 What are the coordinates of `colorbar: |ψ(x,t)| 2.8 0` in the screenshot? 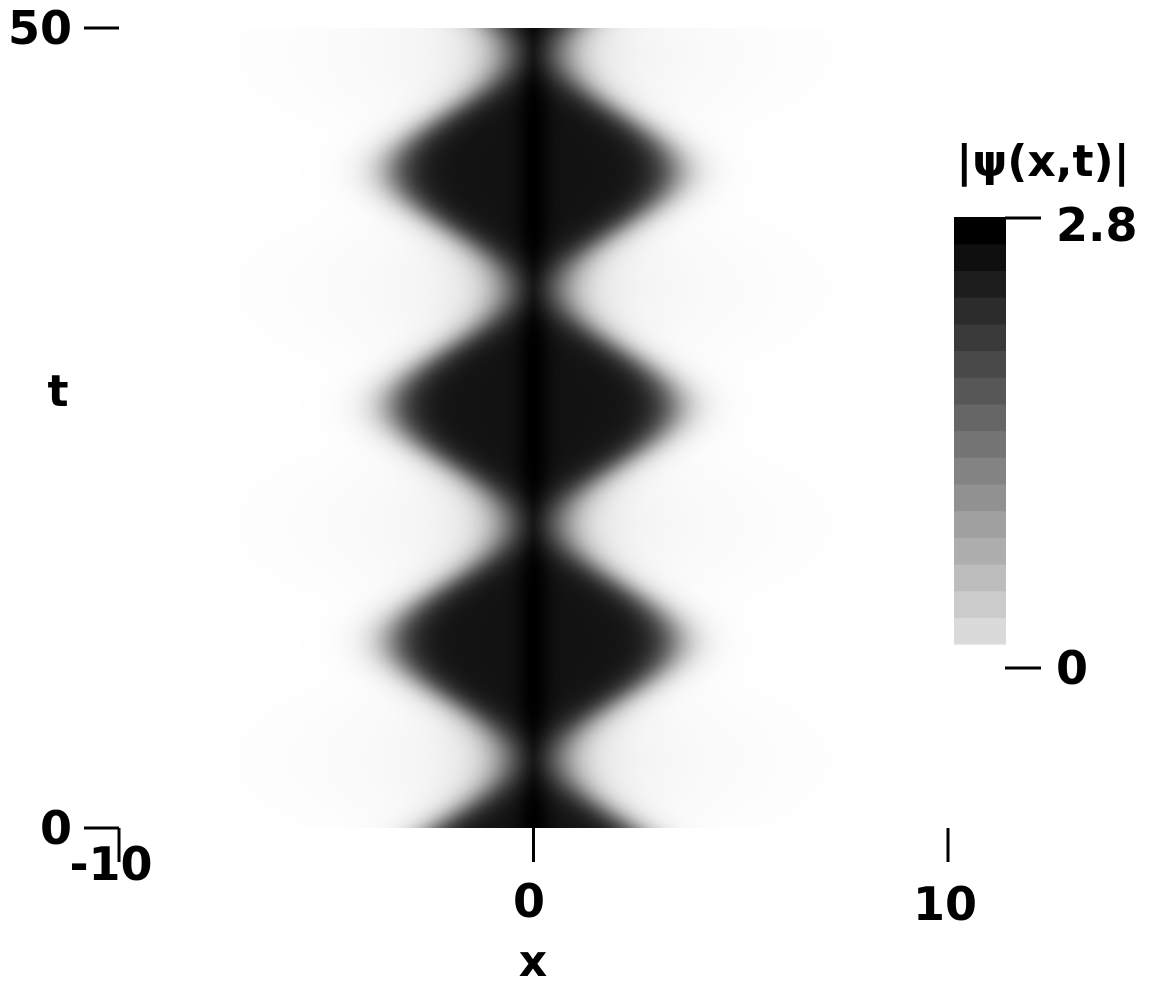 It's located at (1046, 415).